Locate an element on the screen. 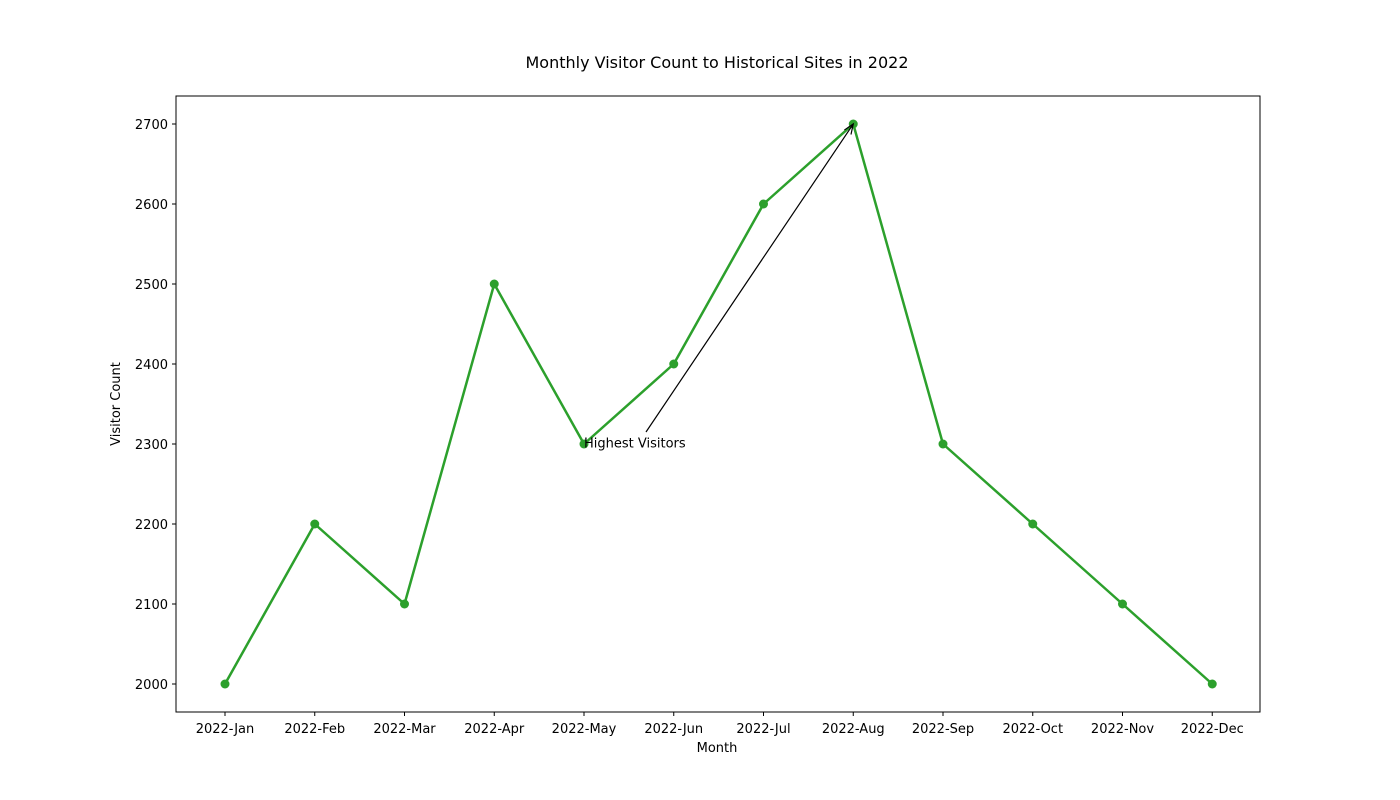  x-tick-label: 2022-Aug is located at coordinates (853, 729).